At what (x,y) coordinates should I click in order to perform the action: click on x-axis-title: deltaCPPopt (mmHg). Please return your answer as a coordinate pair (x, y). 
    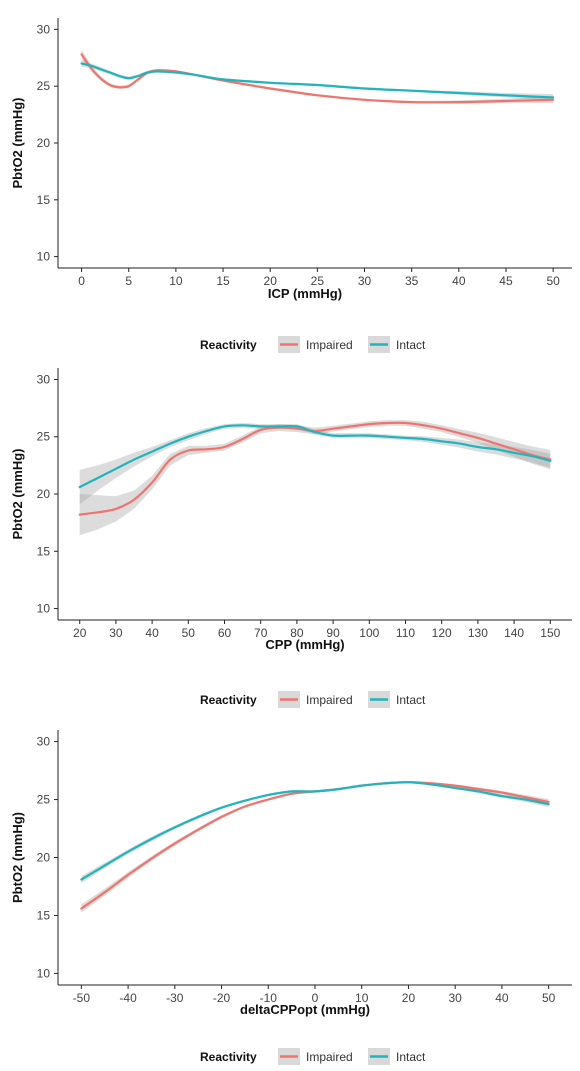
    Looking at the image, I should click on (305, 1009).